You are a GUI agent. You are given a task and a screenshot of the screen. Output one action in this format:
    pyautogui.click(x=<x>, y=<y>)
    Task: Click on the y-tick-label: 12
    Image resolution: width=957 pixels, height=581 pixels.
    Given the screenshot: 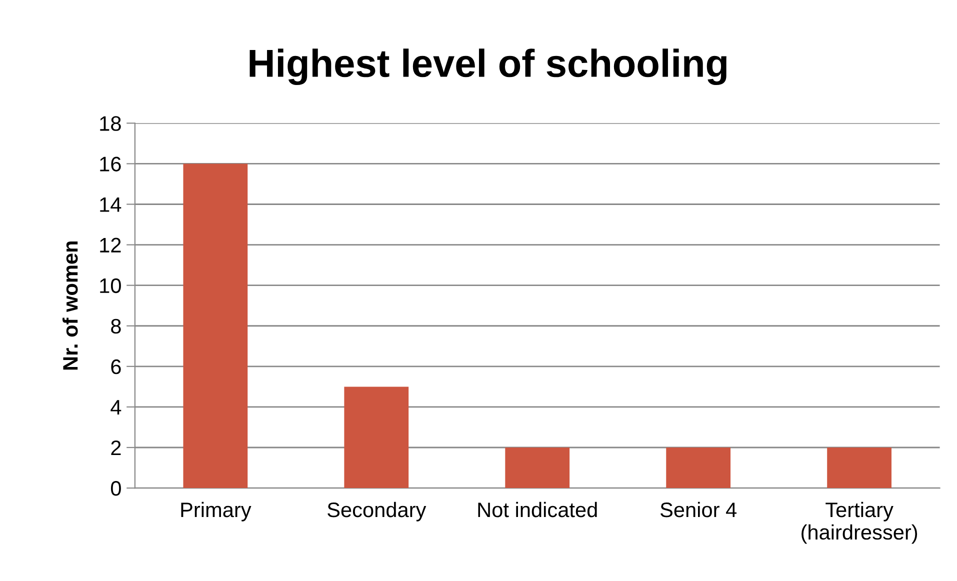 What is the action you would take?
    pyautogui.click(x=110, y=245)
    